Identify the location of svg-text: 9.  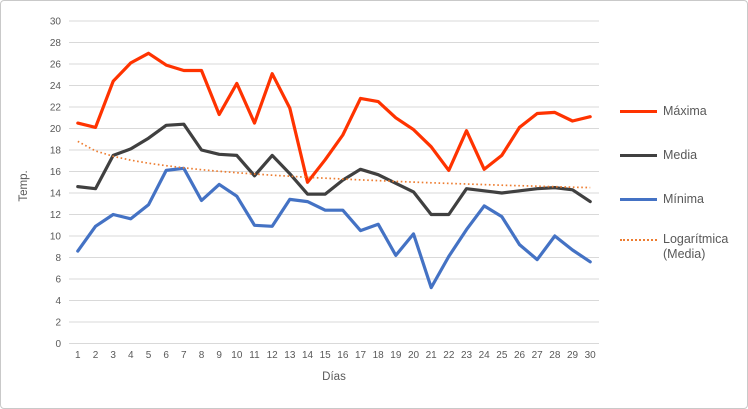
(219, 355).